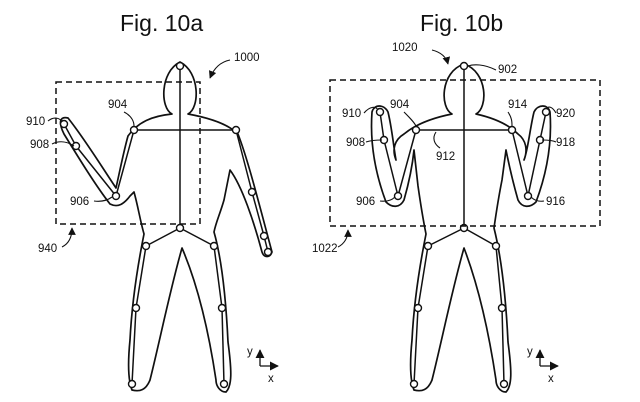 The width and height of the screenshot is (640, 402). Describe the element at coordinates (543, 365) in the screenshot. I see `axes-10b: y x` at that location.